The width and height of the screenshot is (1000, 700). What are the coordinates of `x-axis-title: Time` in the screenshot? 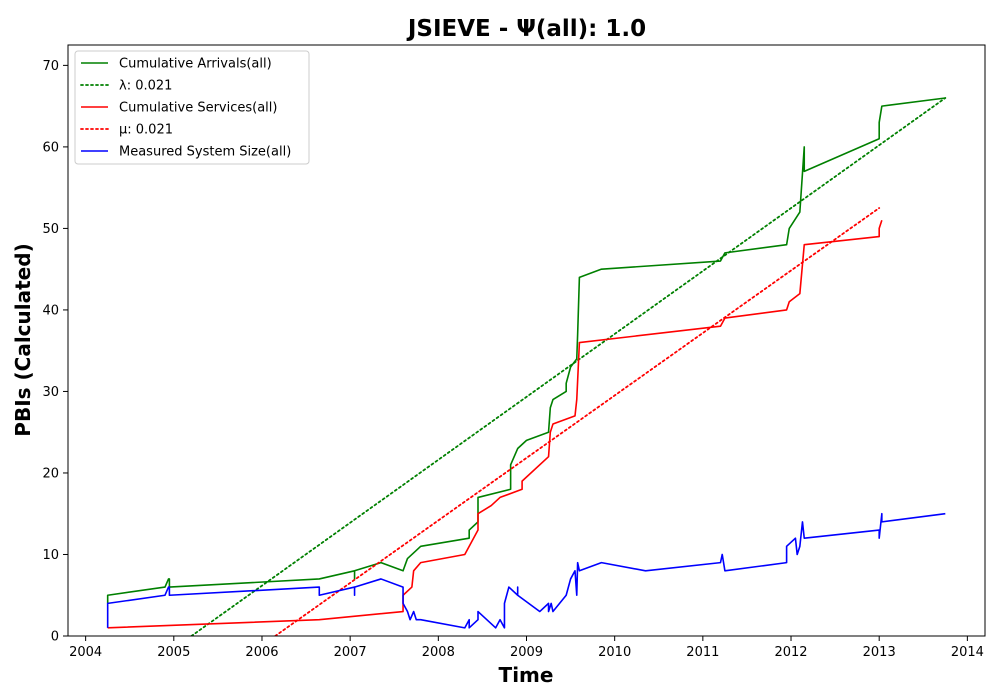 It's located at (526, 675).